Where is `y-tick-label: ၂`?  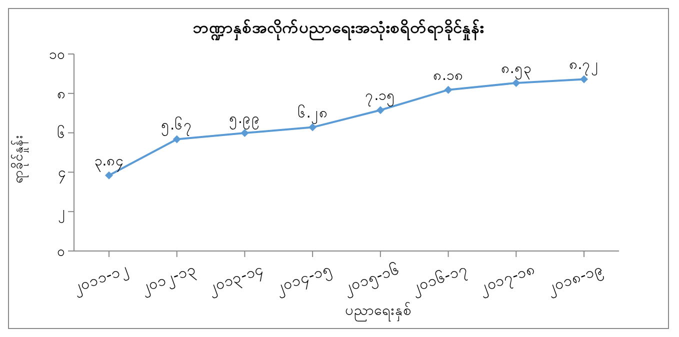
y-tick-label: ၂ is located at coordinates (62, 213).